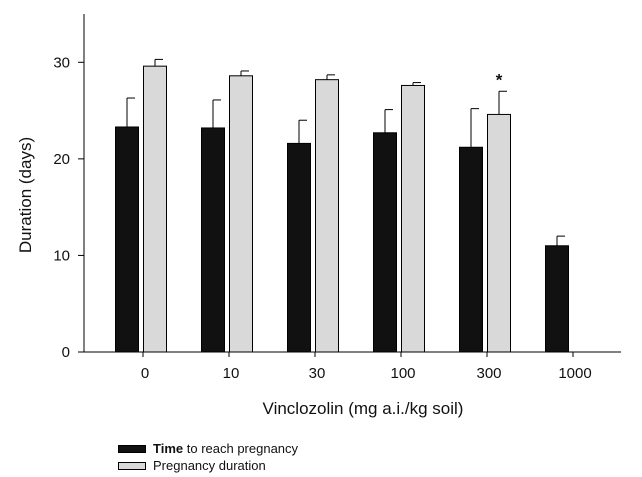 The image size is (642, 477). I want to click on x-axis-label: Vinclozolin (mg a.i./kg soil), so click(363, 408).